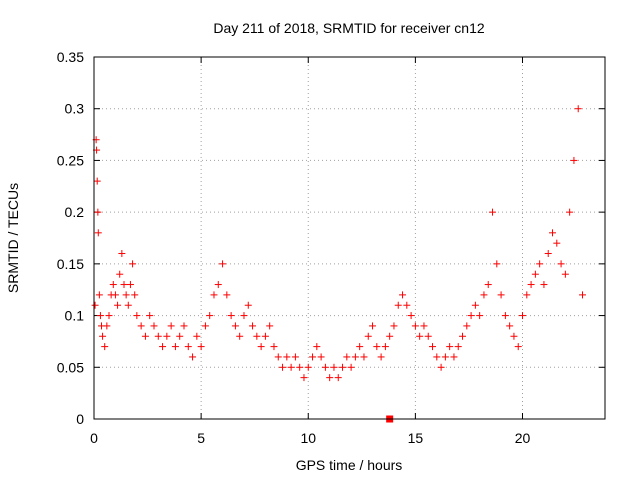  What do you see at coordinates (201, 438) in the screenshot?
I see `x-tick-label: 5` at bounding box center [201, 438].